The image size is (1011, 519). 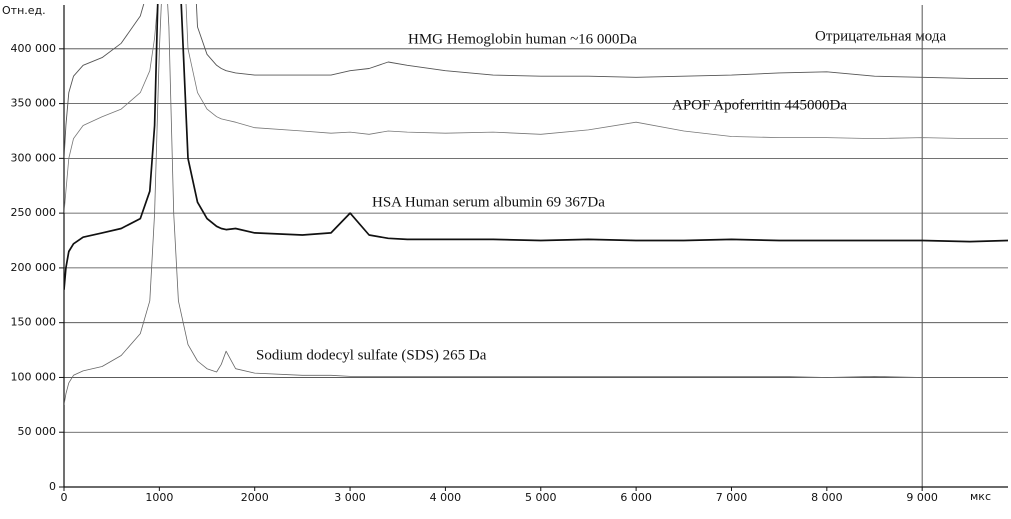 What do you see at coordinates (159, 497) in the screenshot?
I see `x-tick-label: 1000` at bounding box center [159, 497].